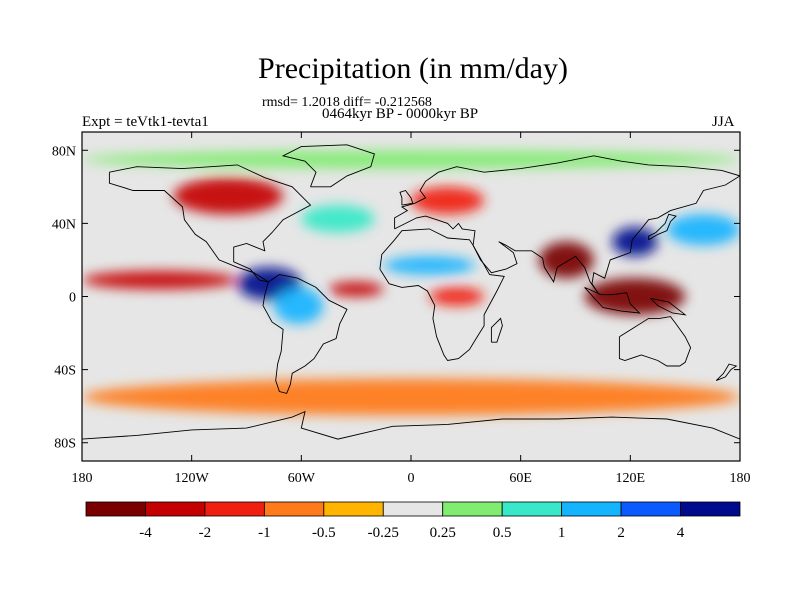  Describe the element at coordinates (496, 330) in the screenshot. I see `coastline-madagascar` at that location.